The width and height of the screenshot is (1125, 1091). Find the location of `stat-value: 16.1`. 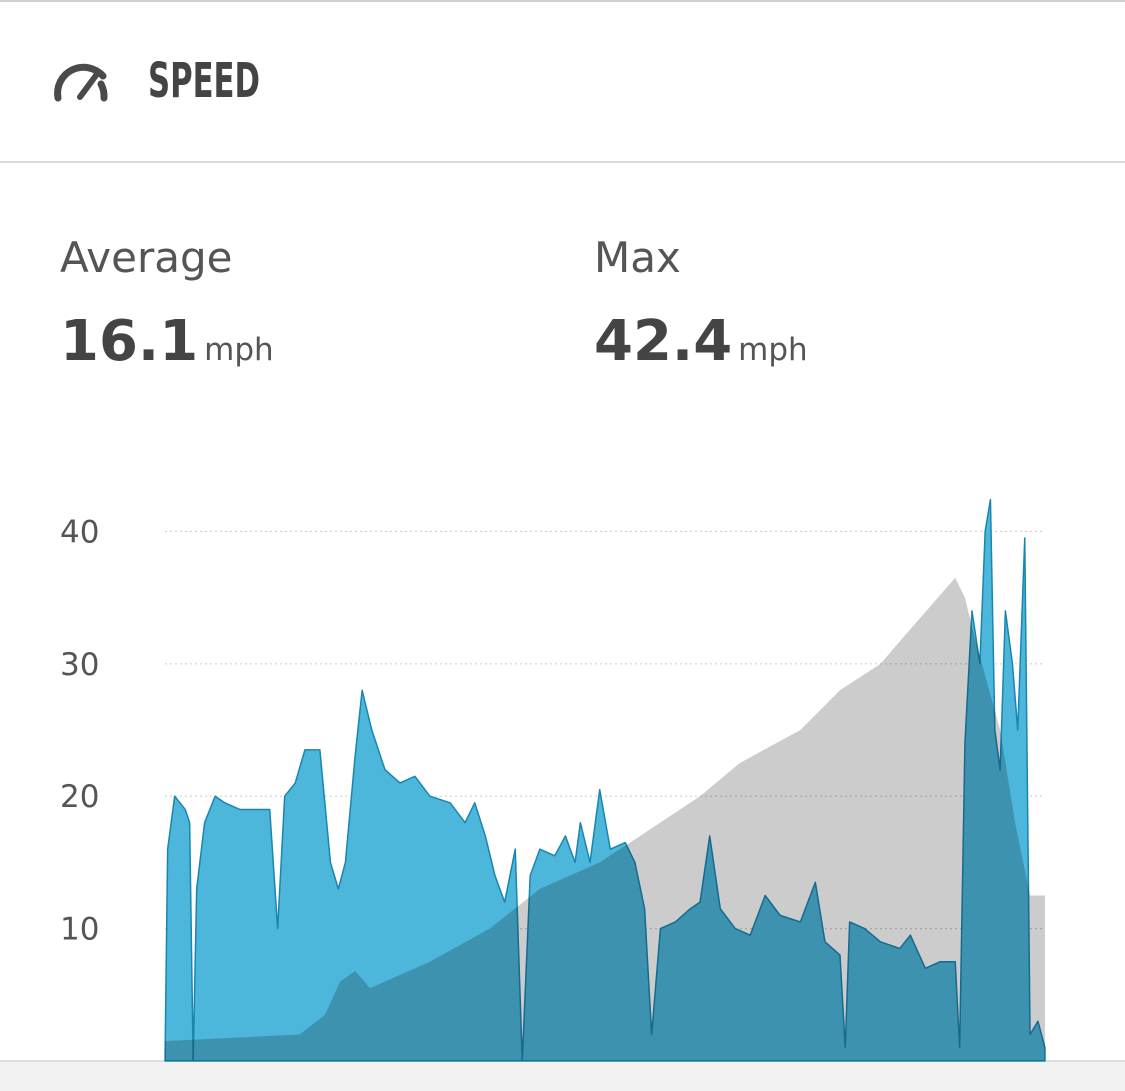

stat-value: 16.1 is located at coordinates (129, 341).